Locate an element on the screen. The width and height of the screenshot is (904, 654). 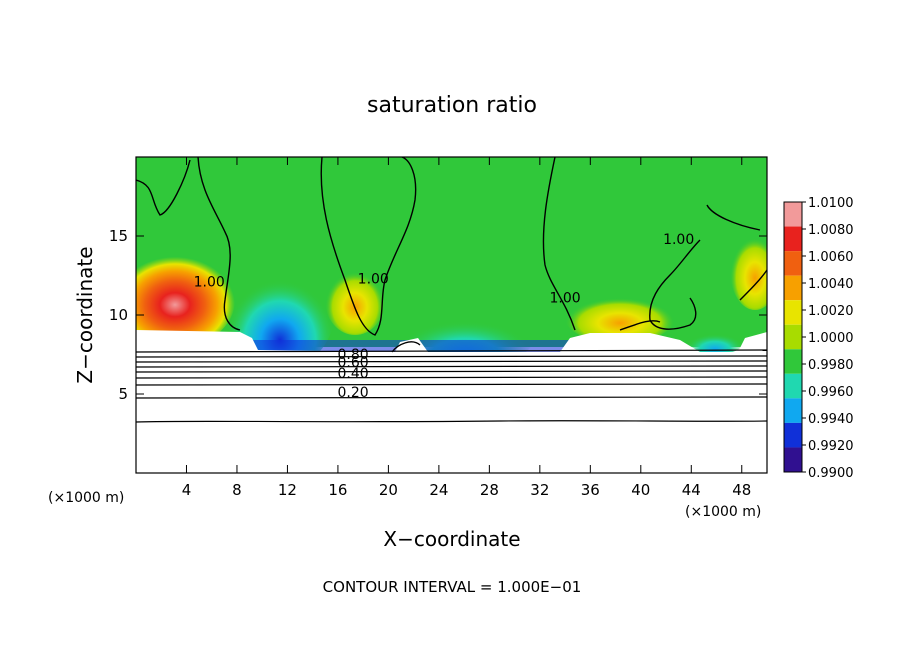
contour-lines-lower is located at coordinates (451, 386).